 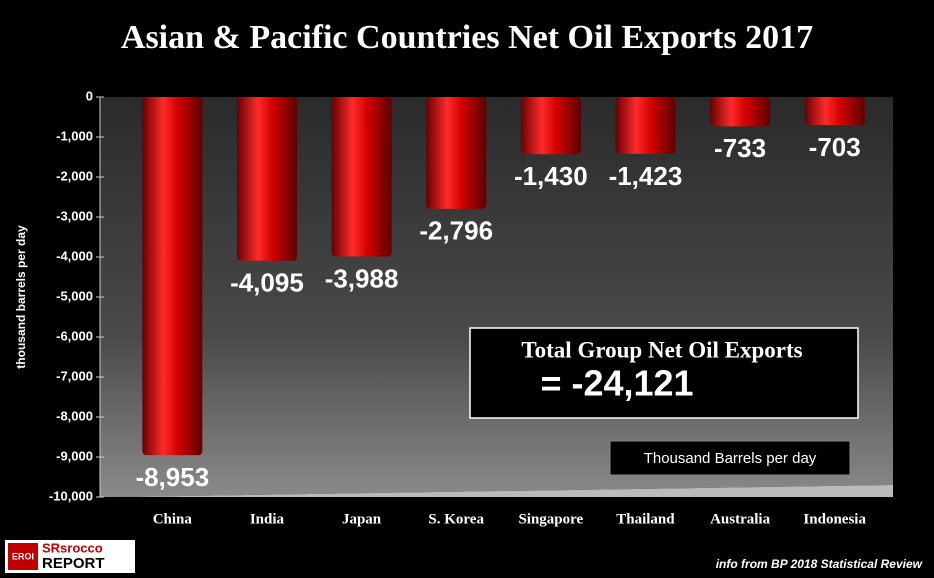 I want to click on logo-badge, so click(x=23, y=556).